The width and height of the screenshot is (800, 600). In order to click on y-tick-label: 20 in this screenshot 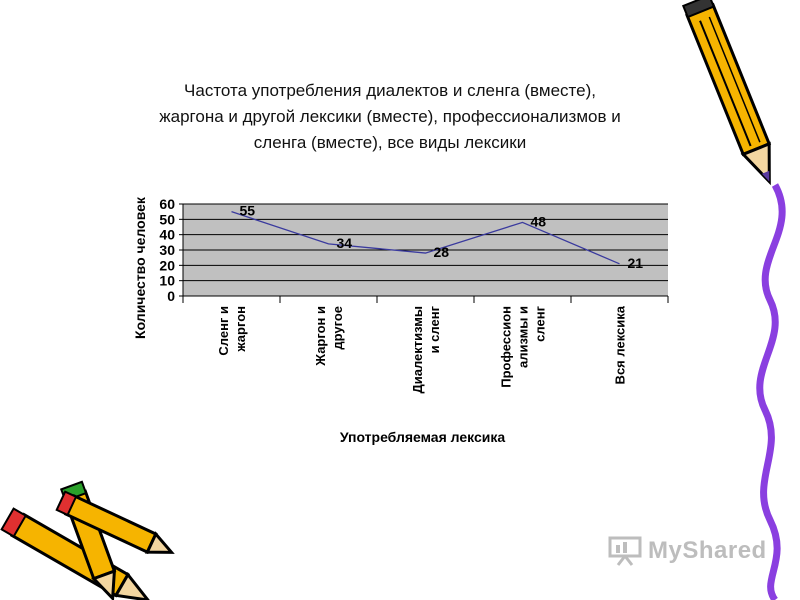, I will do `click(167, 265)`.